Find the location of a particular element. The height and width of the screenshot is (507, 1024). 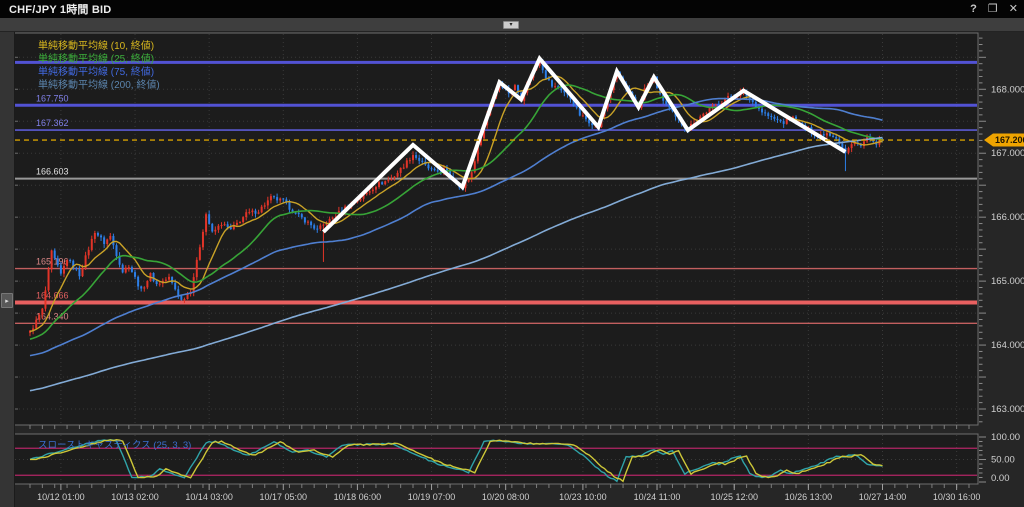

price-axis-label: 168.000 is located at coordinates (1007, 89).